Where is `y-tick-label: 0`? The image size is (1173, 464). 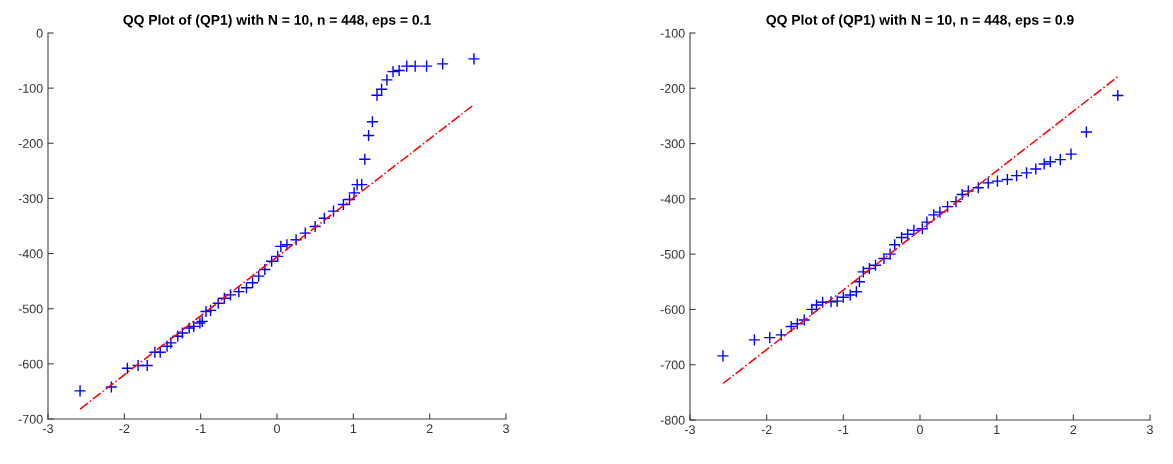 y-tick-label: 0 is located at coordinates (39, 33).